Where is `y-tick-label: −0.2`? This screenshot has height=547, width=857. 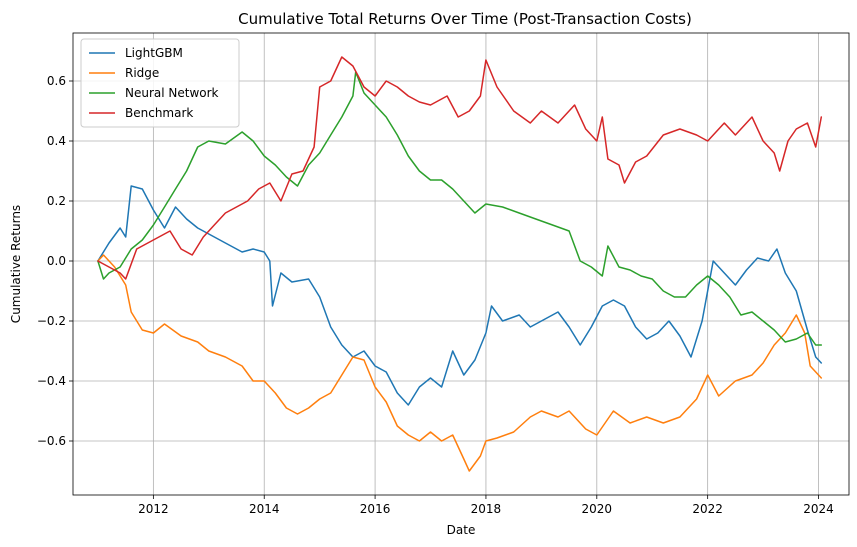
y-tick-label: −0.2 is located at coordinates (51, 321).